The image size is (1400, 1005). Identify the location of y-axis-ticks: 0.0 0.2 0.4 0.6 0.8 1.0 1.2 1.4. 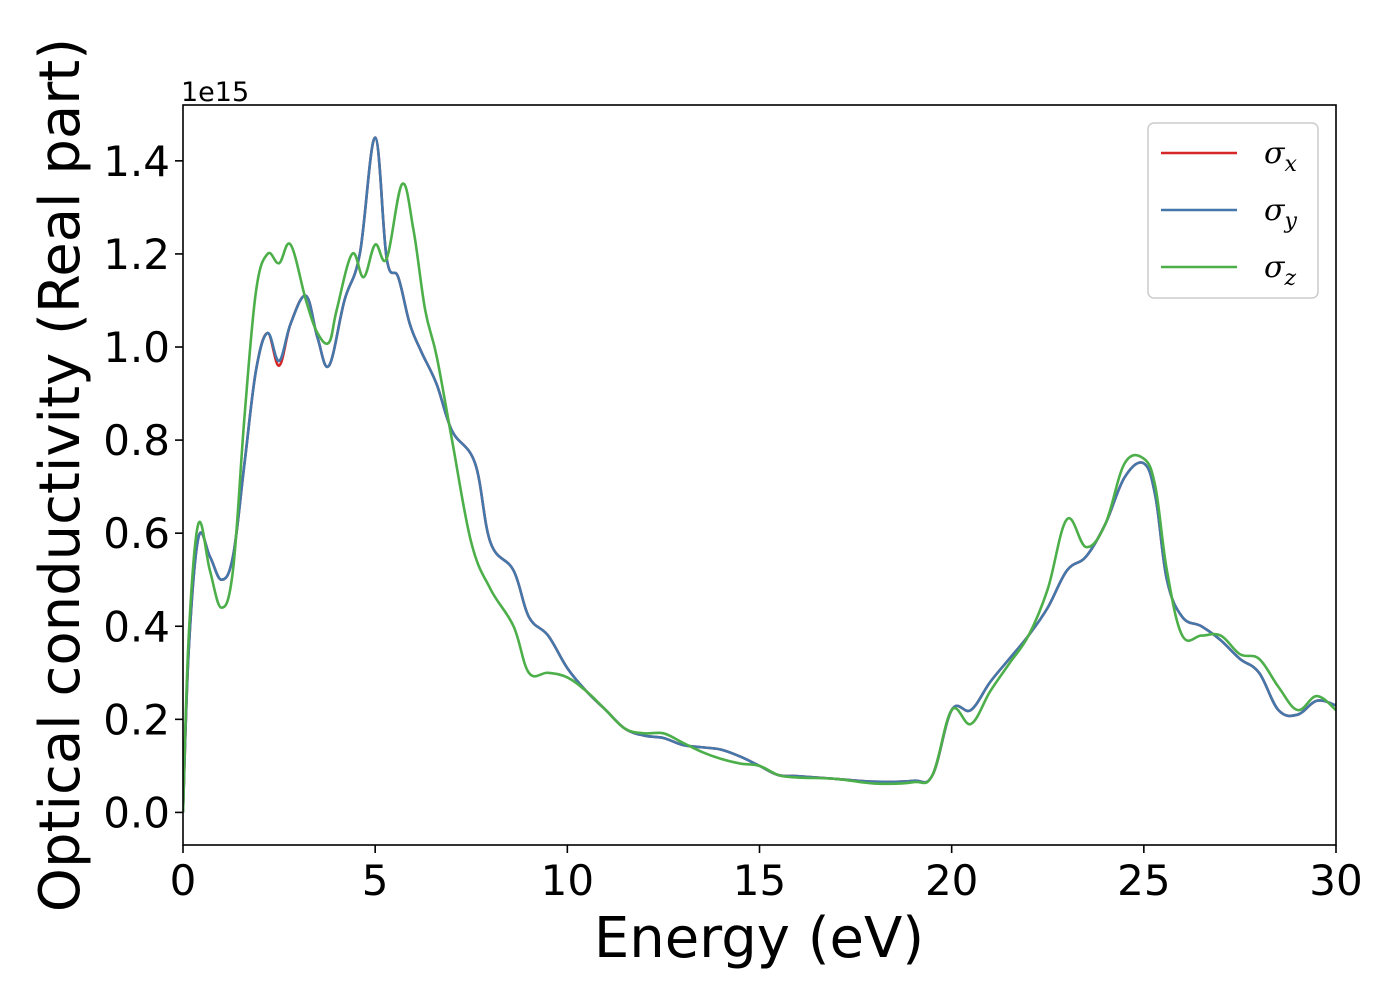
(143, 487).